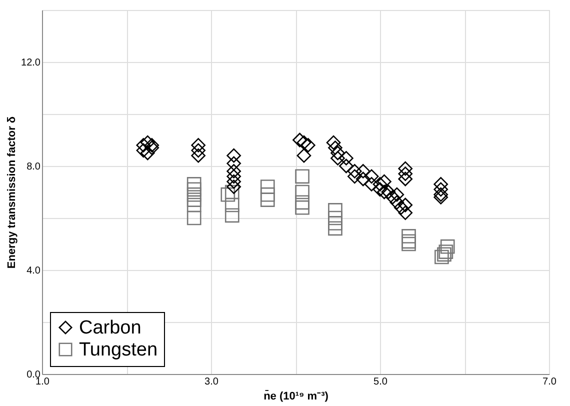 This screenshot has height=406, width=570. What do you see at coordinates (381, 382) in the screenshot?
I see `x-tick-label: 5.0` at bounding box center [381, 382].